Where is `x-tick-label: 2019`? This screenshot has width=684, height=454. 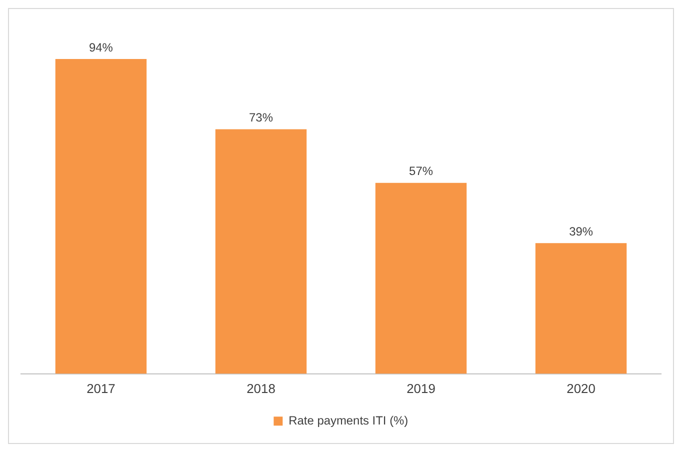 x-tick-label: 2019 is located at coordinates (421, 388).